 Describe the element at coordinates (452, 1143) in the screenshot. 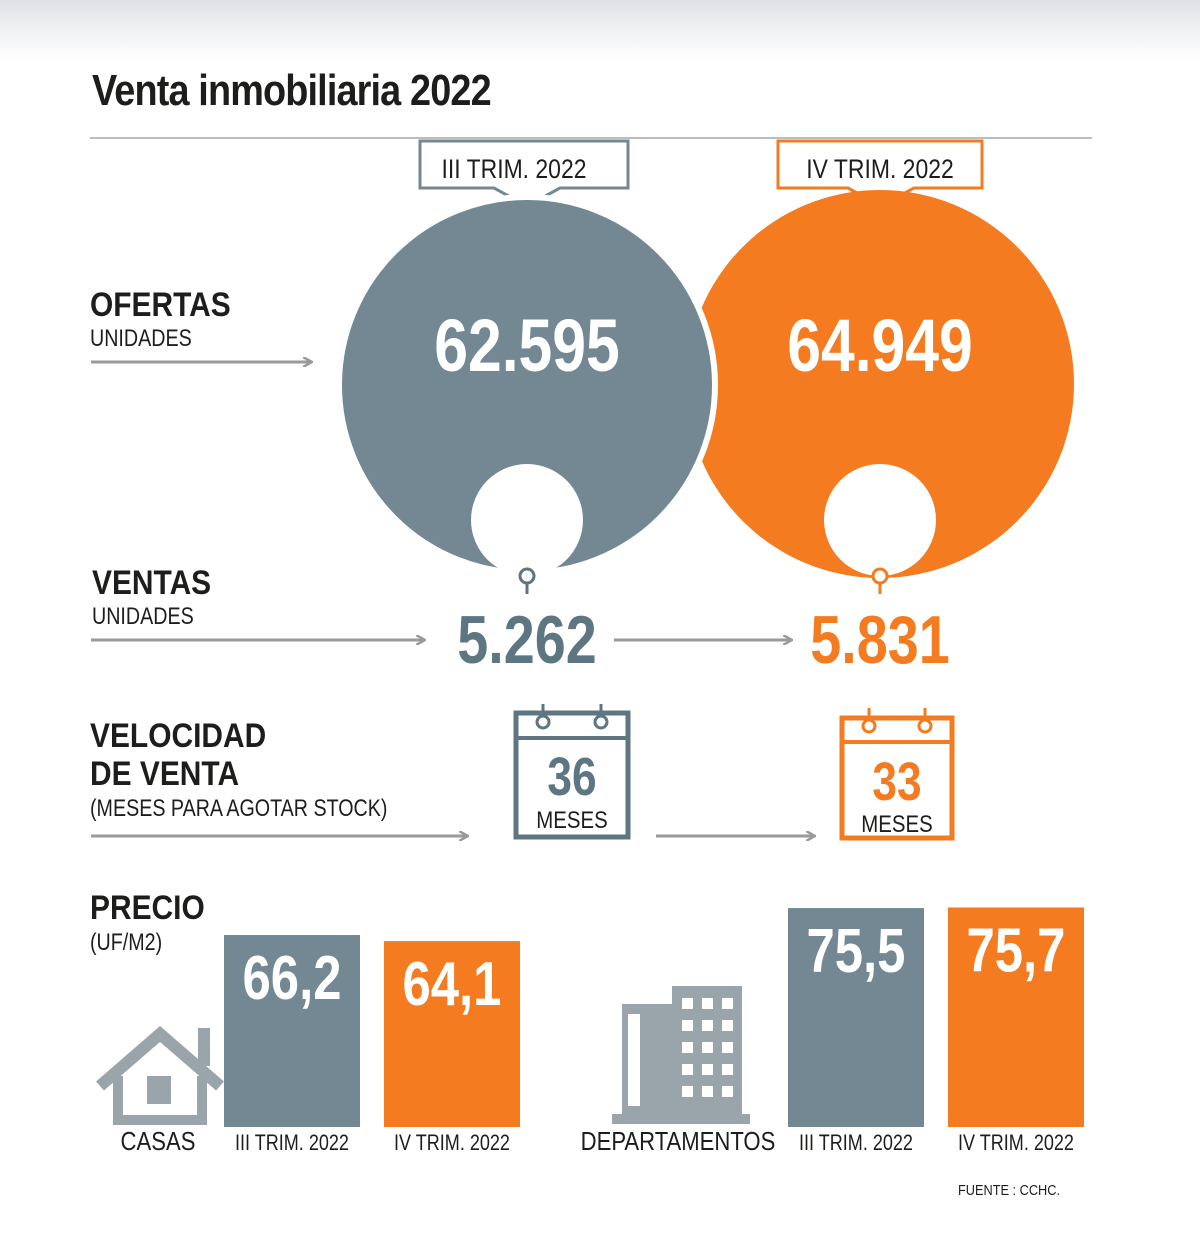

I see `price-bar-category-0-1: IV TRIM. 2022` at that location.